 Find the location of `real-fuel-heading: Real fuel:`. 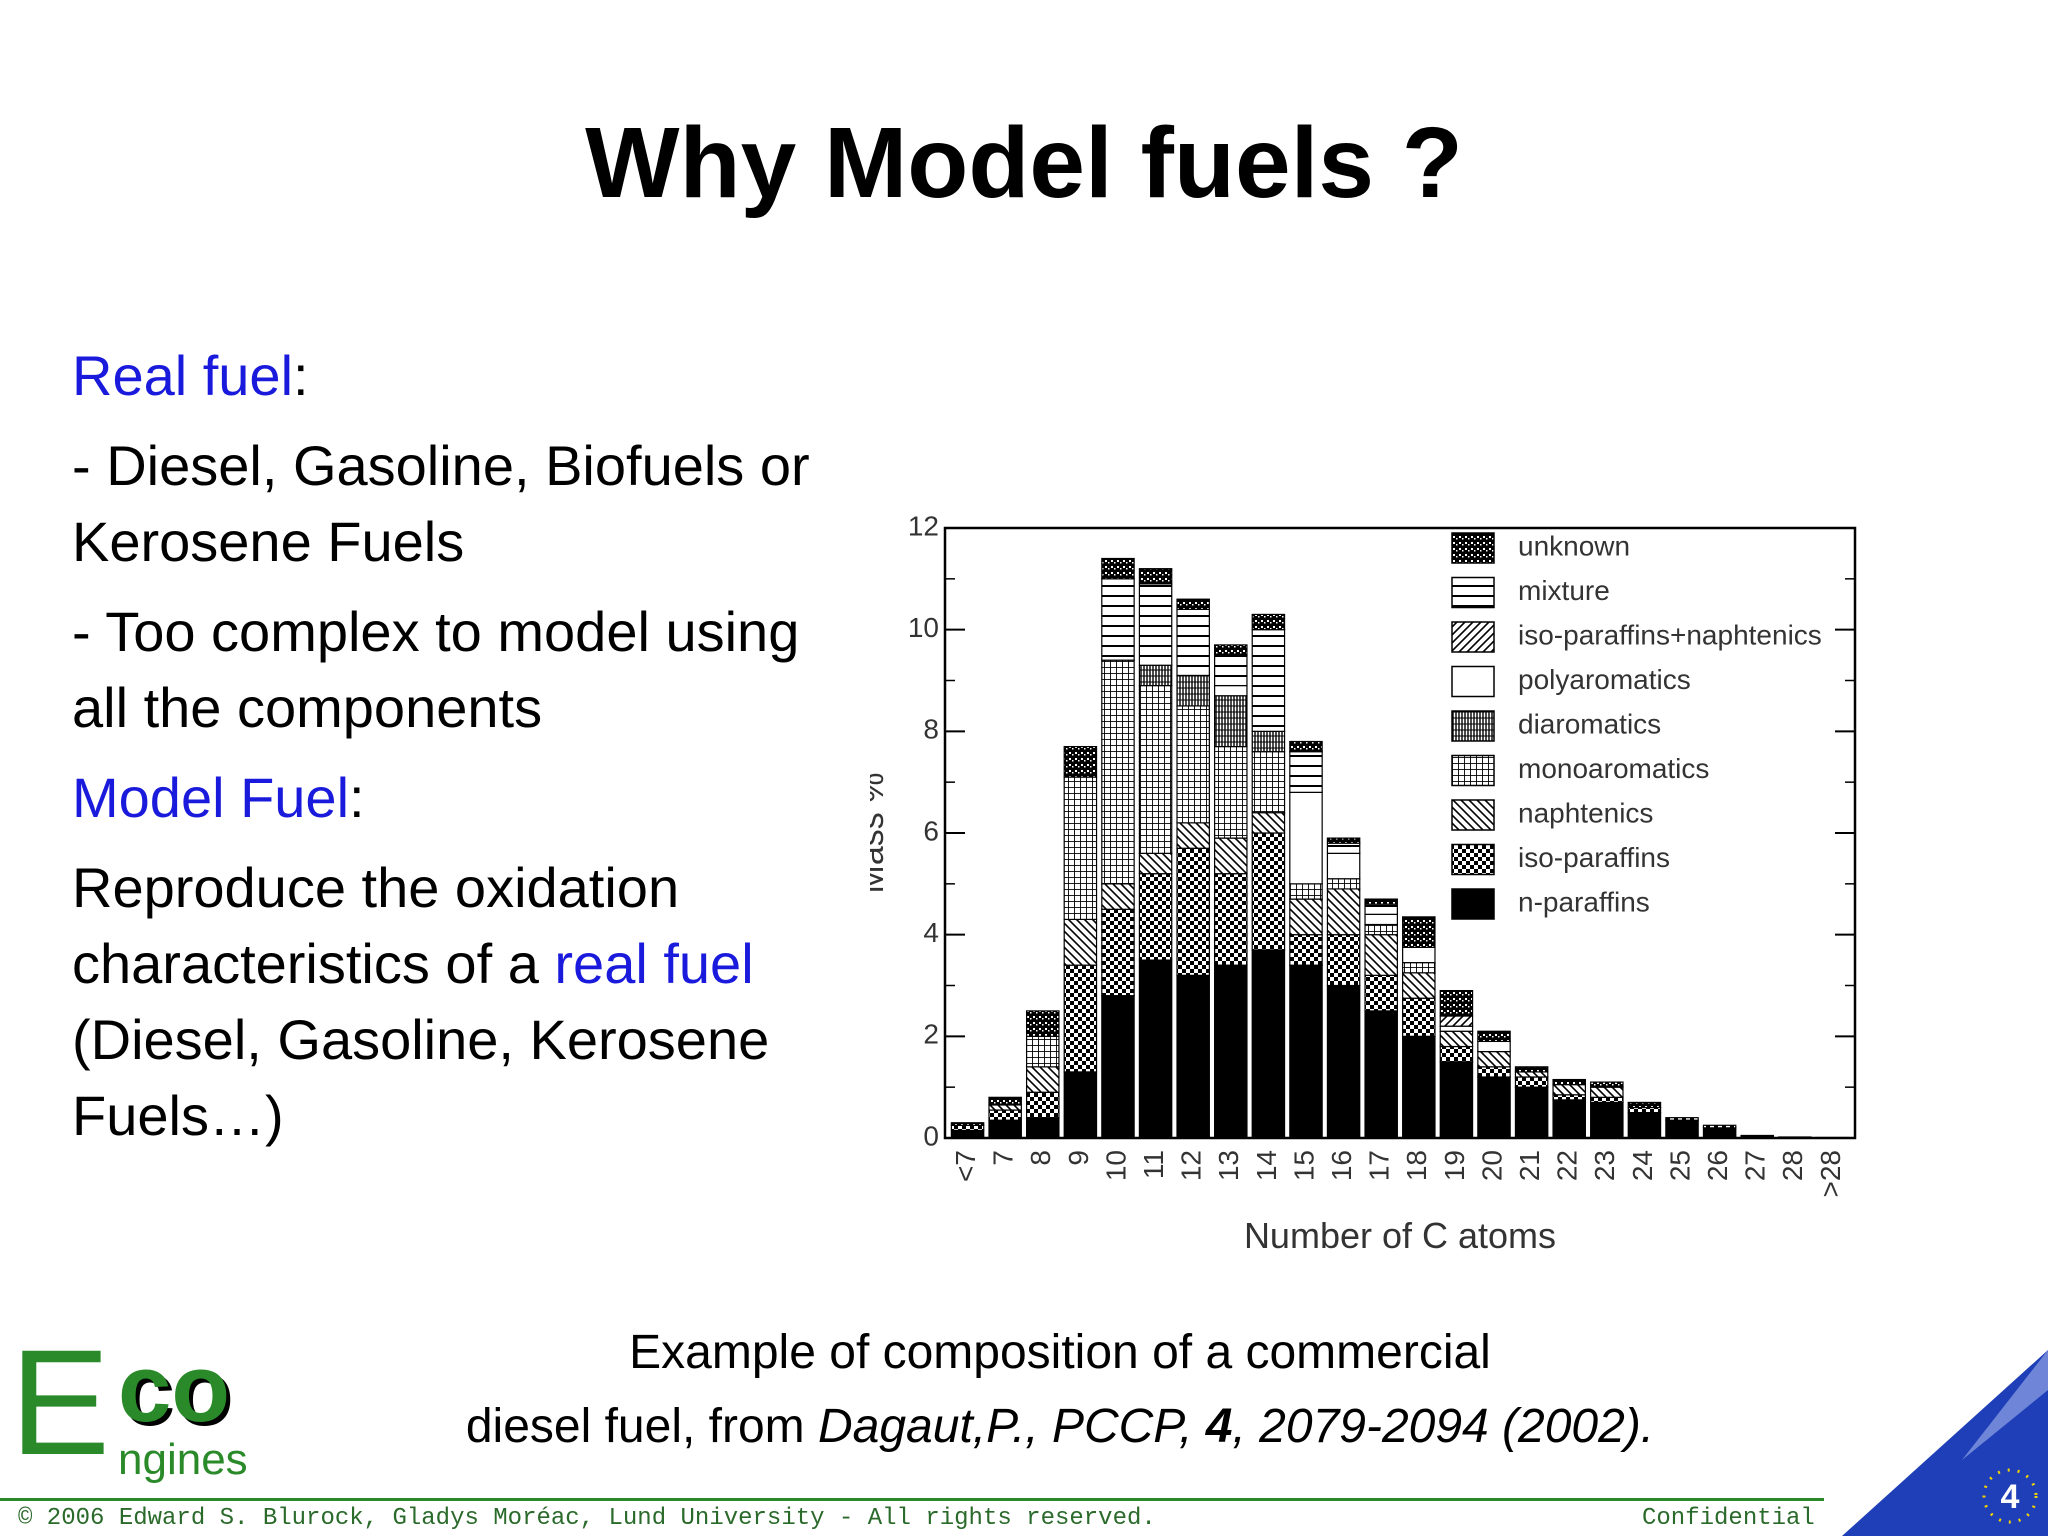

real-fuel-heading: Real fuel: is located at coordinates (452, 376).